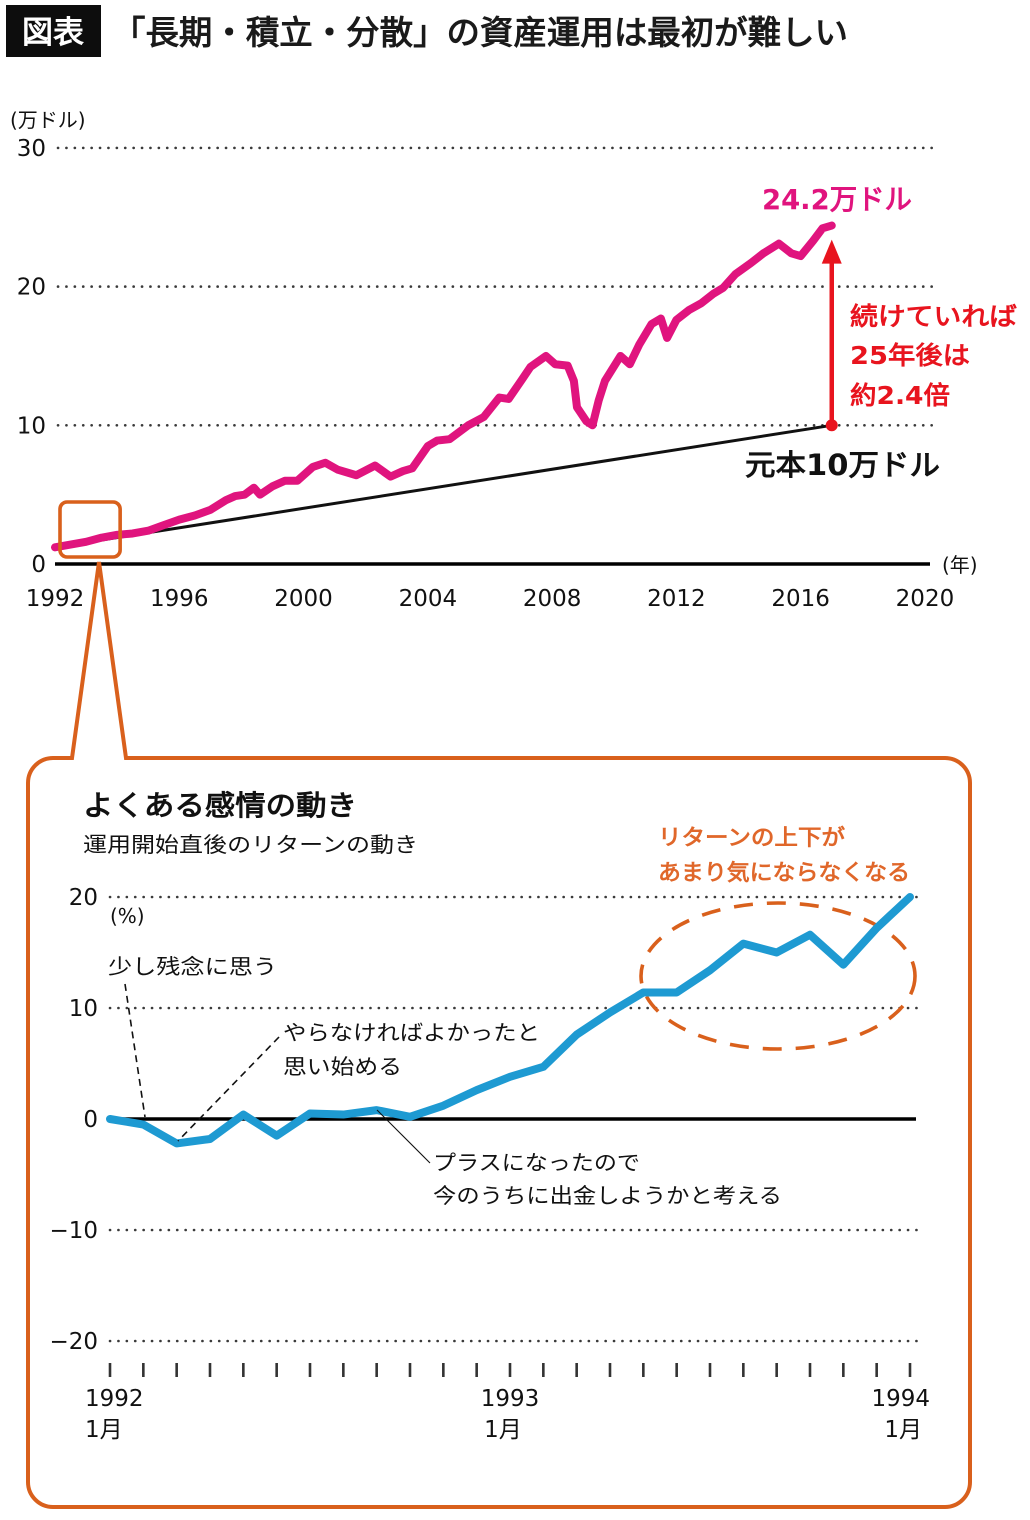 The width and height of the screenshot is (1030, 1520). Describe the element at coordinates (192, 967) in the screenshot. I see `annotation-disappointed: 少し残念に思う` at that location.